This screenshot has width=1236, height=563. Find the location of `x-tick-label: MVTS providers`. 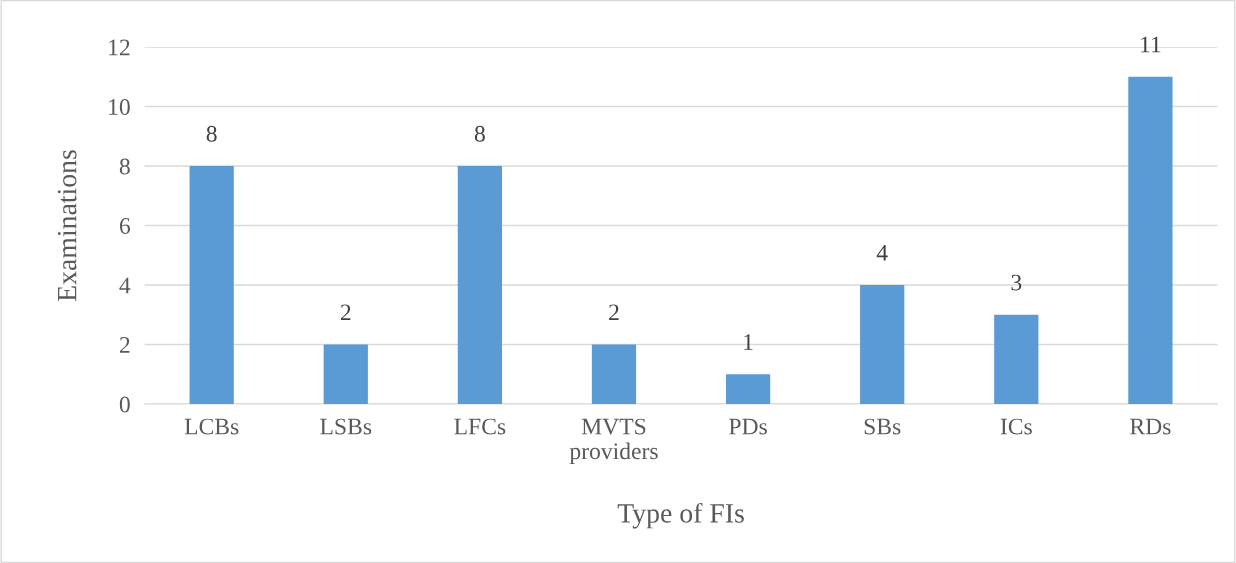

x-tick-label: MVTS providers is located at coordinates (613, 441).